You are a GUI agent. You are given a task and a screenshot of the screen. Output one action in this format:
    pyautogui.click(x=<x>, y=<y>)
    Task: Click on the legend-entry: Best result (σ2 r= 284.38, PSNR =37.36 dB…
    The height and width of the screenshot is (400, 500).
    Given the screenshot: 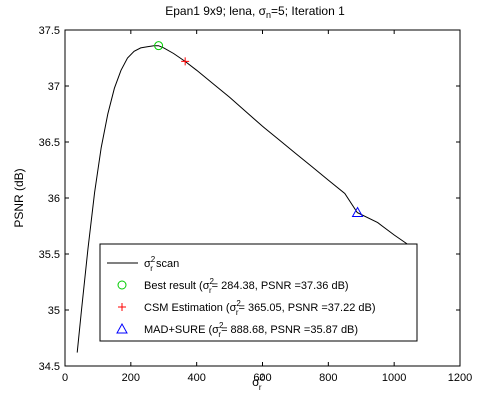 What is the action you would take?
    pyautogui.click(x=233, y=286)
    